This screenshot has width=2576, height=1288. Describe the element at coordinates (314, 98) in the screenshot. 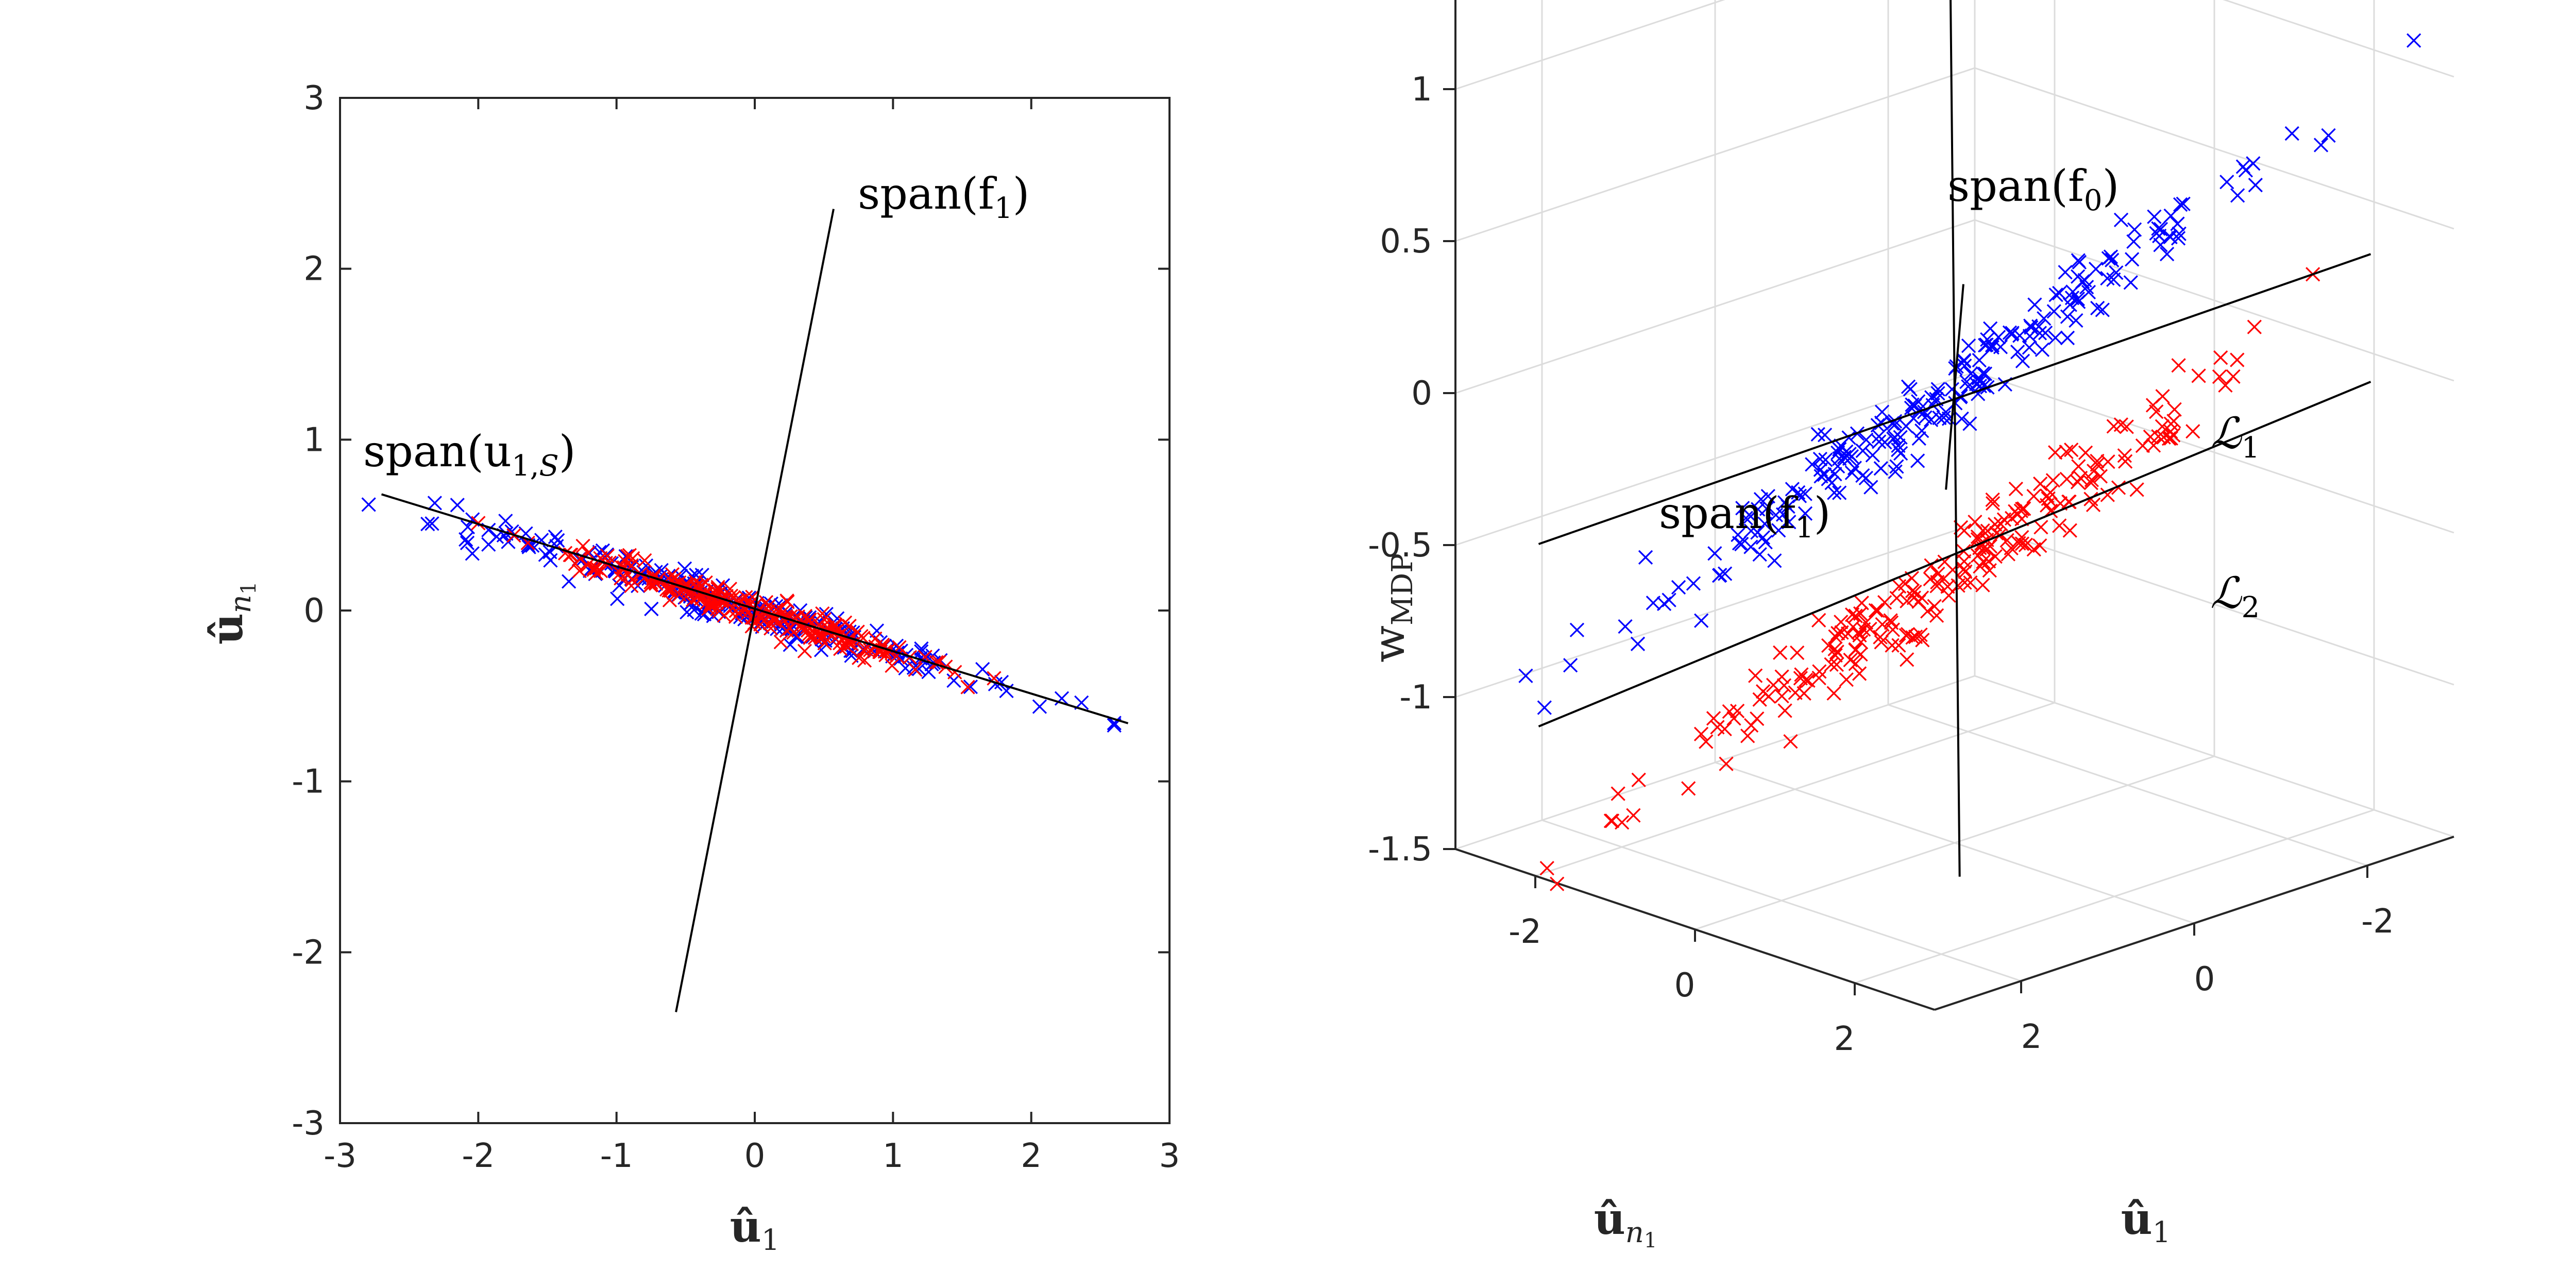

I see `y-tick-label: 3` at that location.